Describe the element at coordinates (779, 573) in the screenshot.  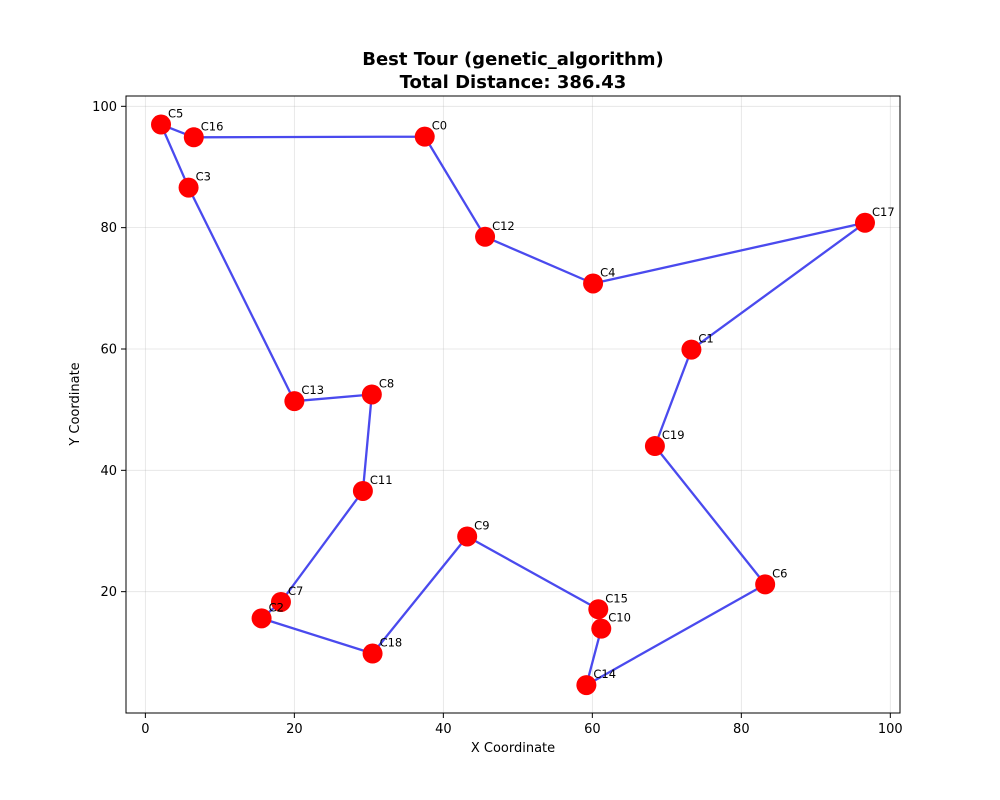
I see `city-label-c6: C6` at that location.